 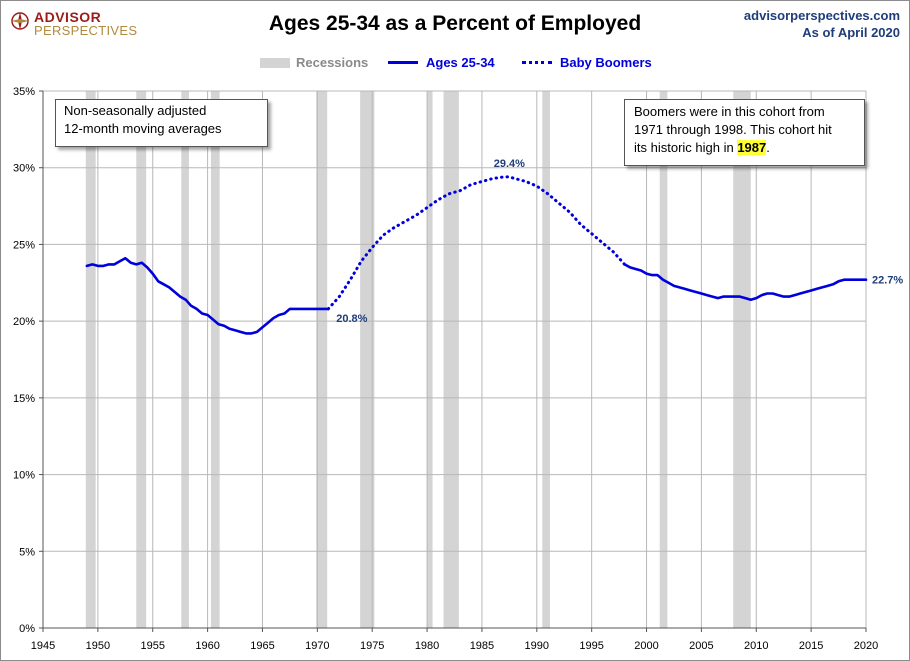 I want to click on x-tick-label: 2005, so click(x=701, y=646).